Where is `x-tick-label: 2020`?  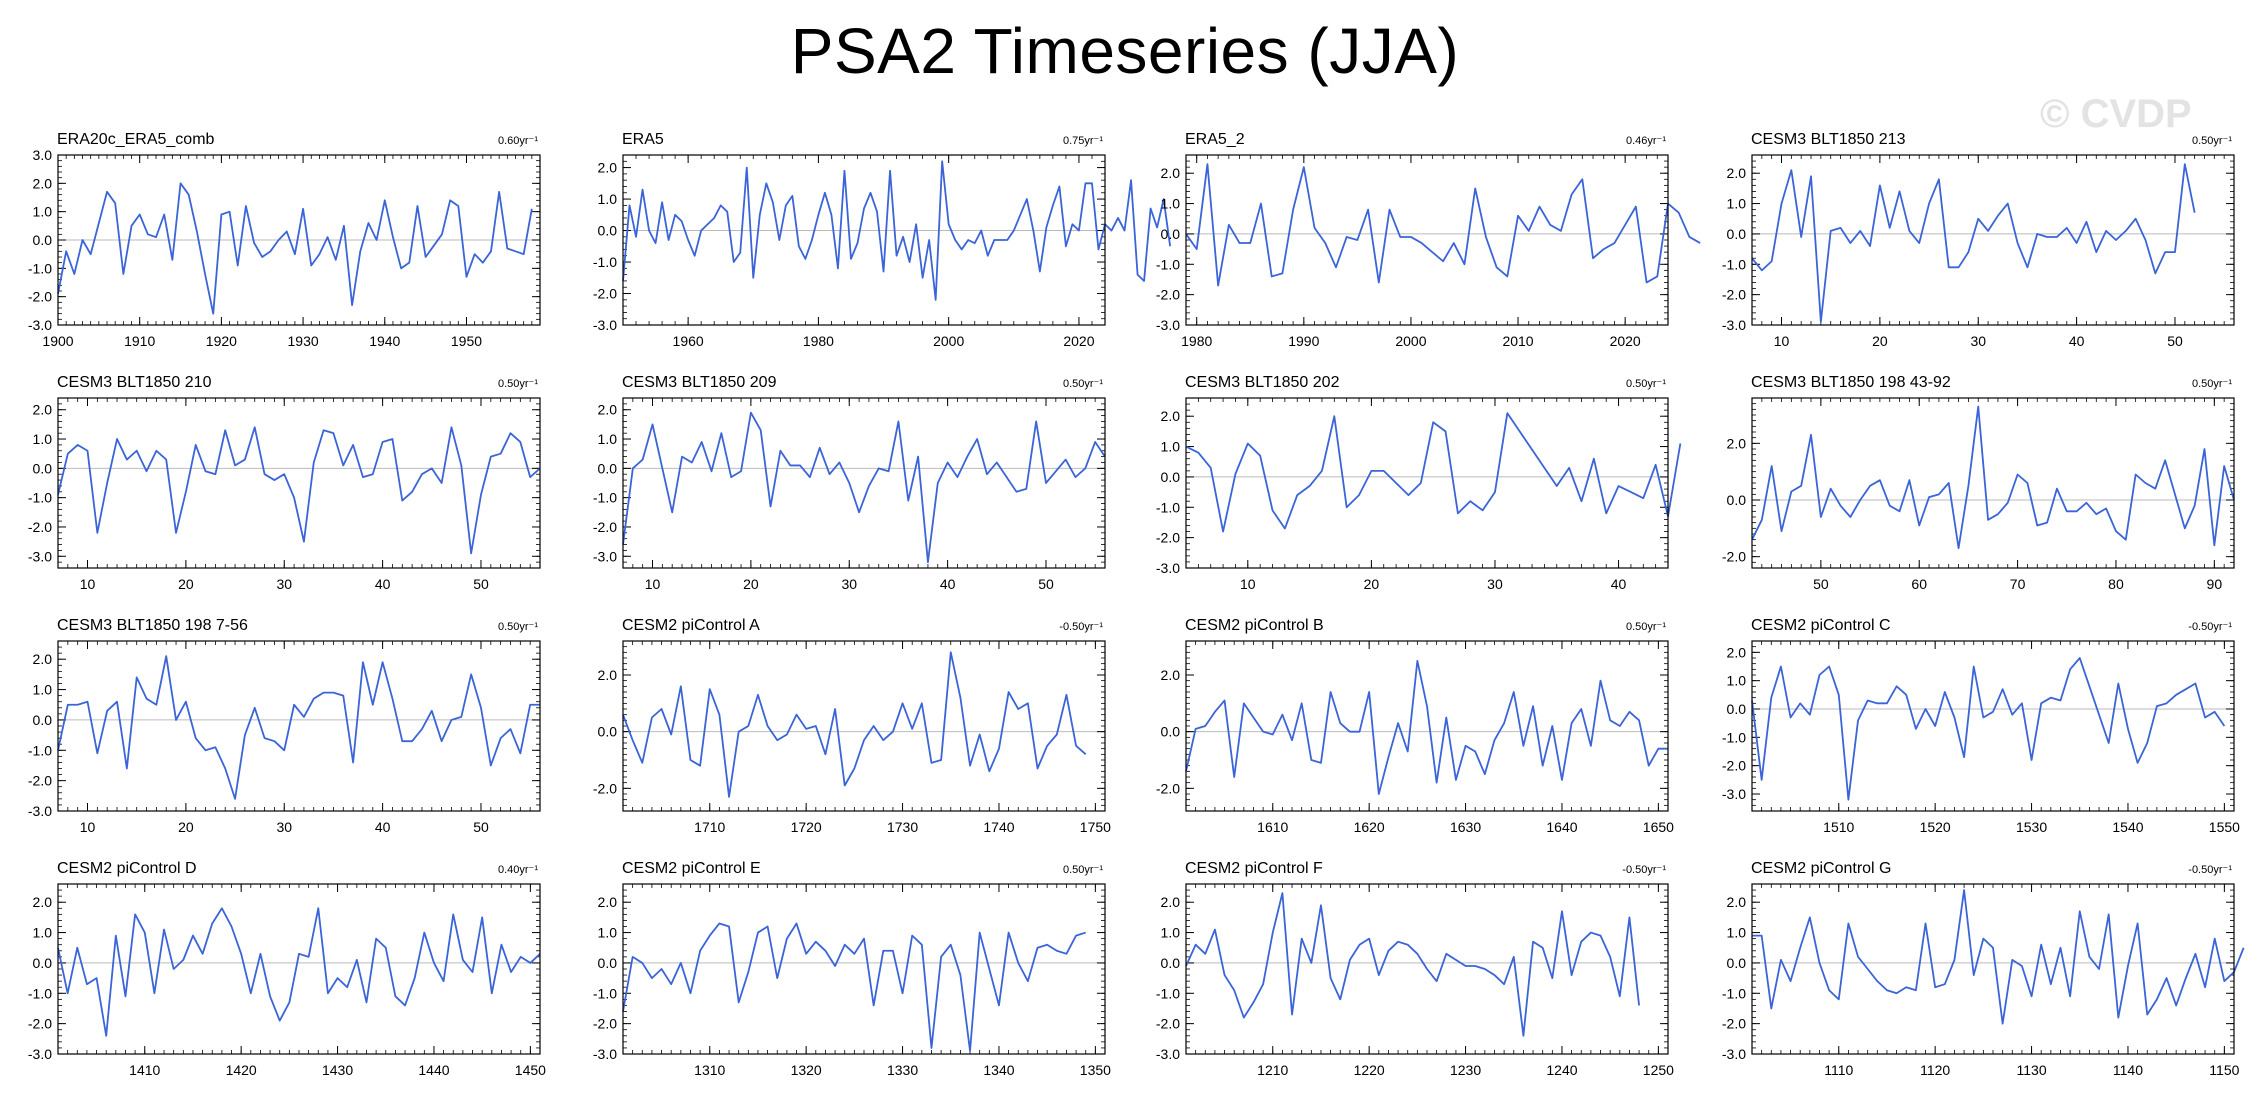
x-tick-label: 2020 is located at coordinates (1625, 341).